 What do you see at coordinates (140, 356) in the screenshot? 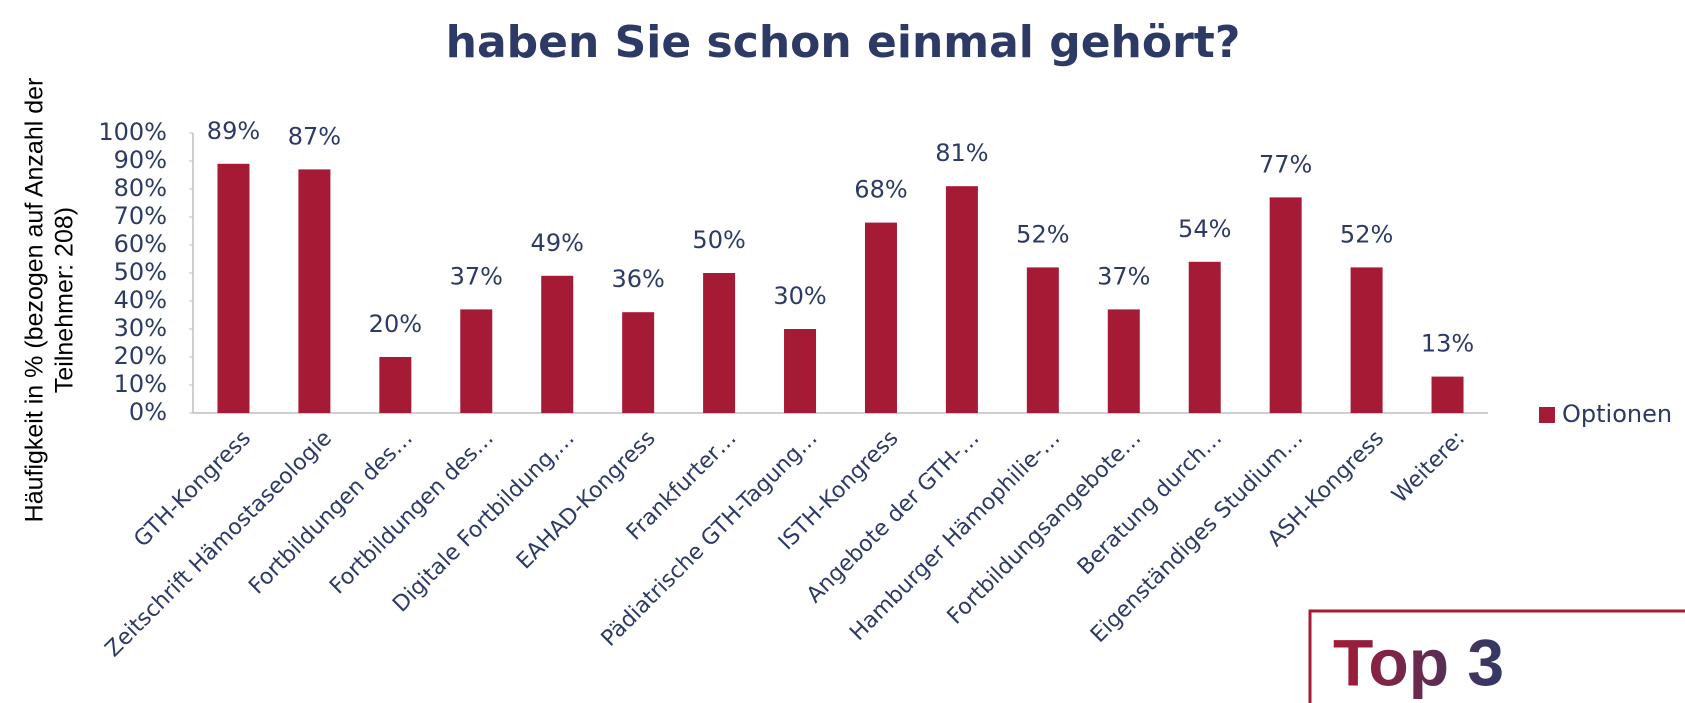
I see `y-tick-label: 20%` at bounding box center [140, 356].